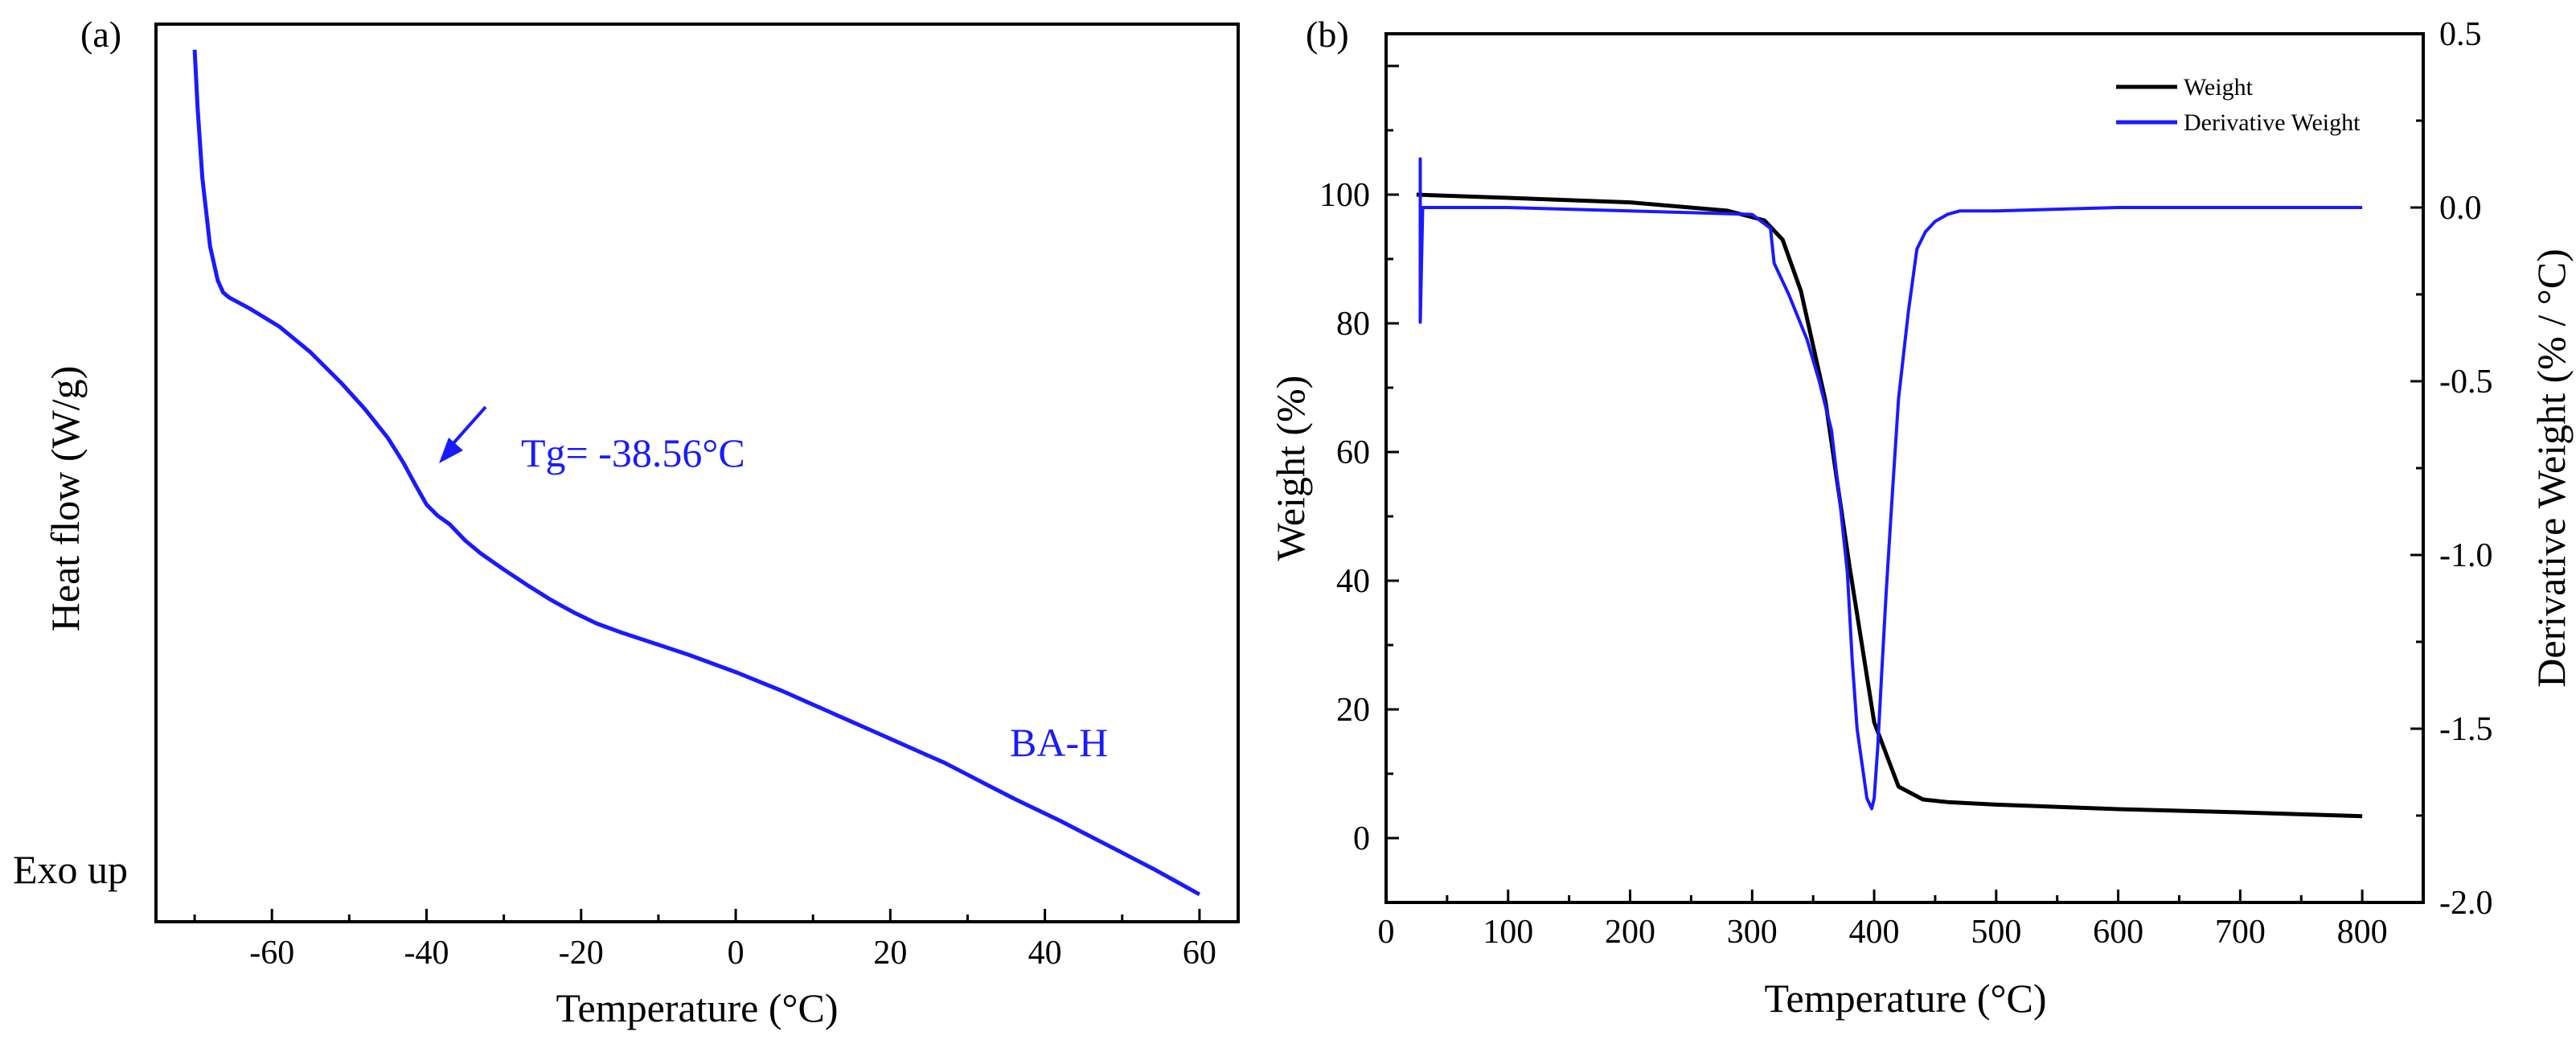 Image resolution: width=2576 pixels, height=1044 pixels. What do you see at coordinates (1353, 324) in the screenshot?
I see `panel-b-y-tick-label: 80` at bounding box center [1353, 324].